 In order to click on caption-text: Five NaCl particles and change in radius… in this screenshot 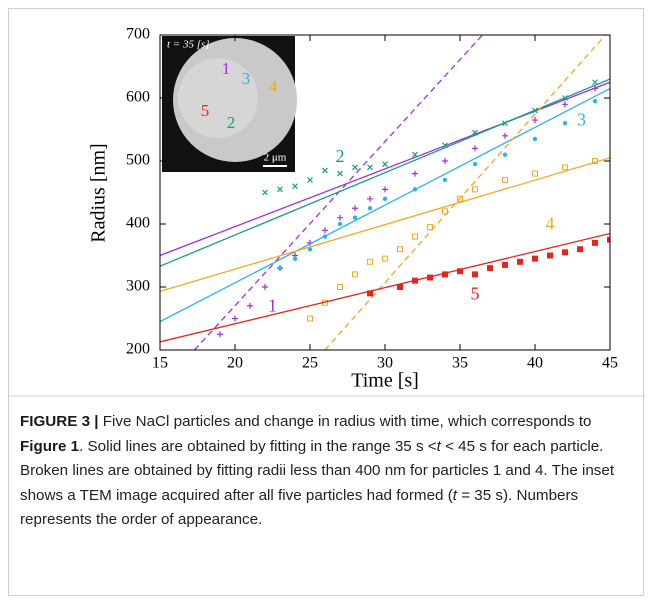, I will do `click(345, 421)`.